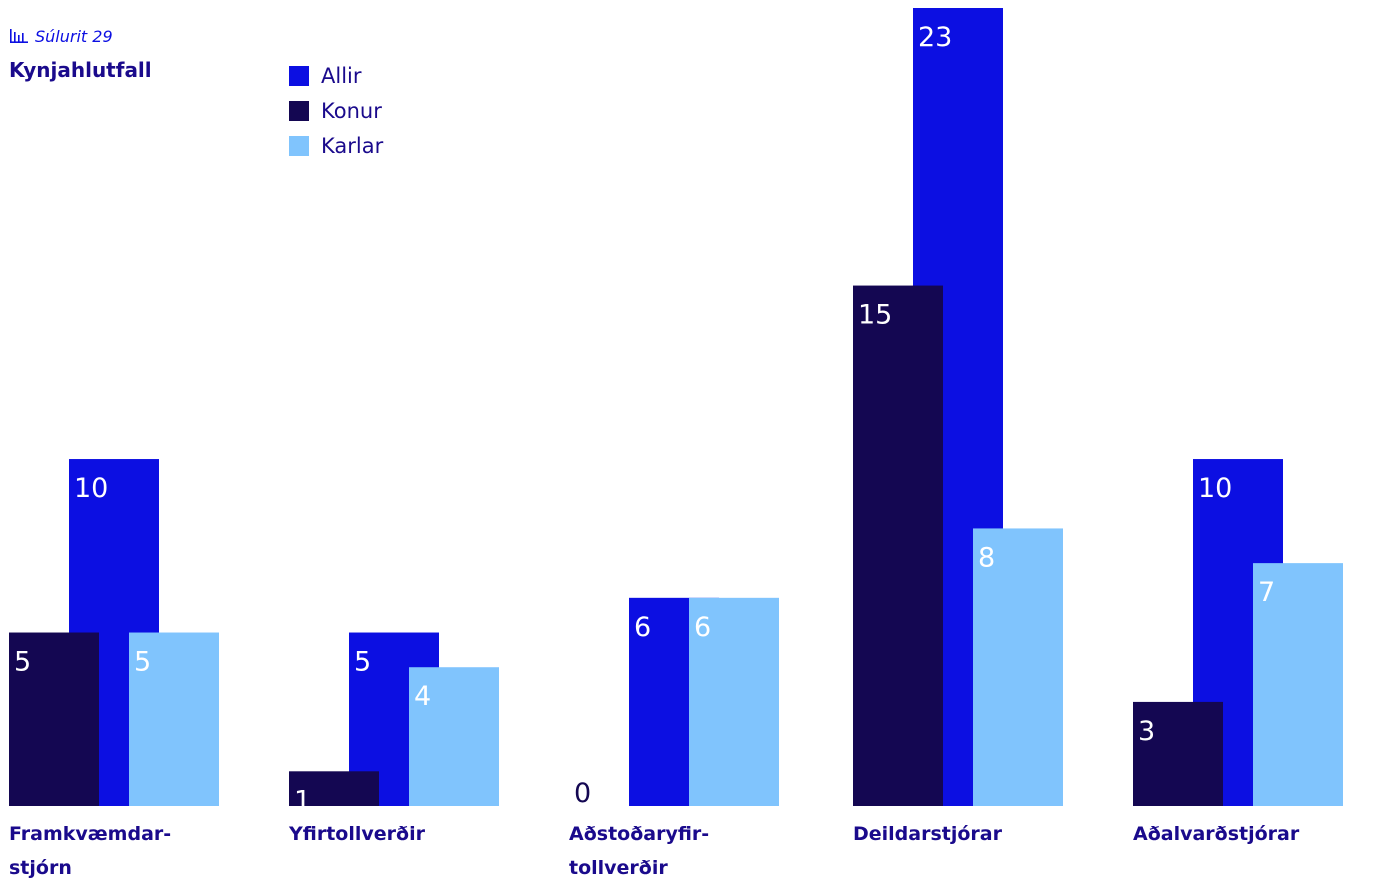 This screenshot has width=1378, height=881. I want to click on legend-label-konur: Konur, so click(351, 110).